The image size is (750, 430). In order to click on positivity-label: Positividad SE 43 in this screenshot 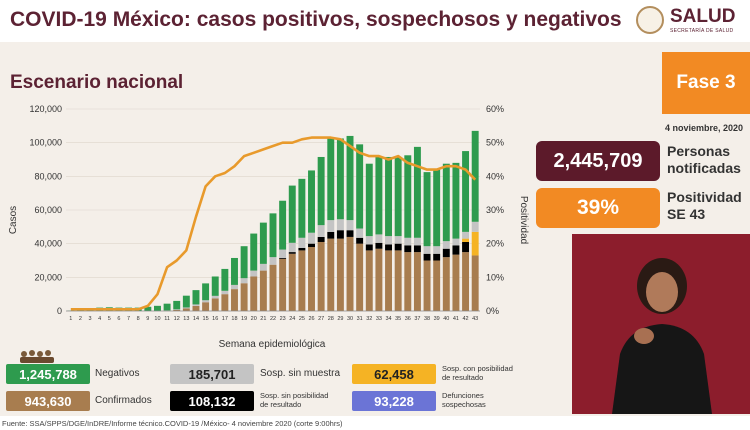, I will do `click(704, 206)`.